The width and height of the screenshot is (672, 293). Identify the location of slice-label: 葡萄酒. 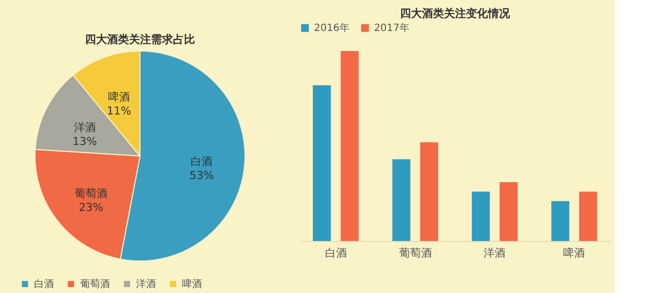
(91, 193).